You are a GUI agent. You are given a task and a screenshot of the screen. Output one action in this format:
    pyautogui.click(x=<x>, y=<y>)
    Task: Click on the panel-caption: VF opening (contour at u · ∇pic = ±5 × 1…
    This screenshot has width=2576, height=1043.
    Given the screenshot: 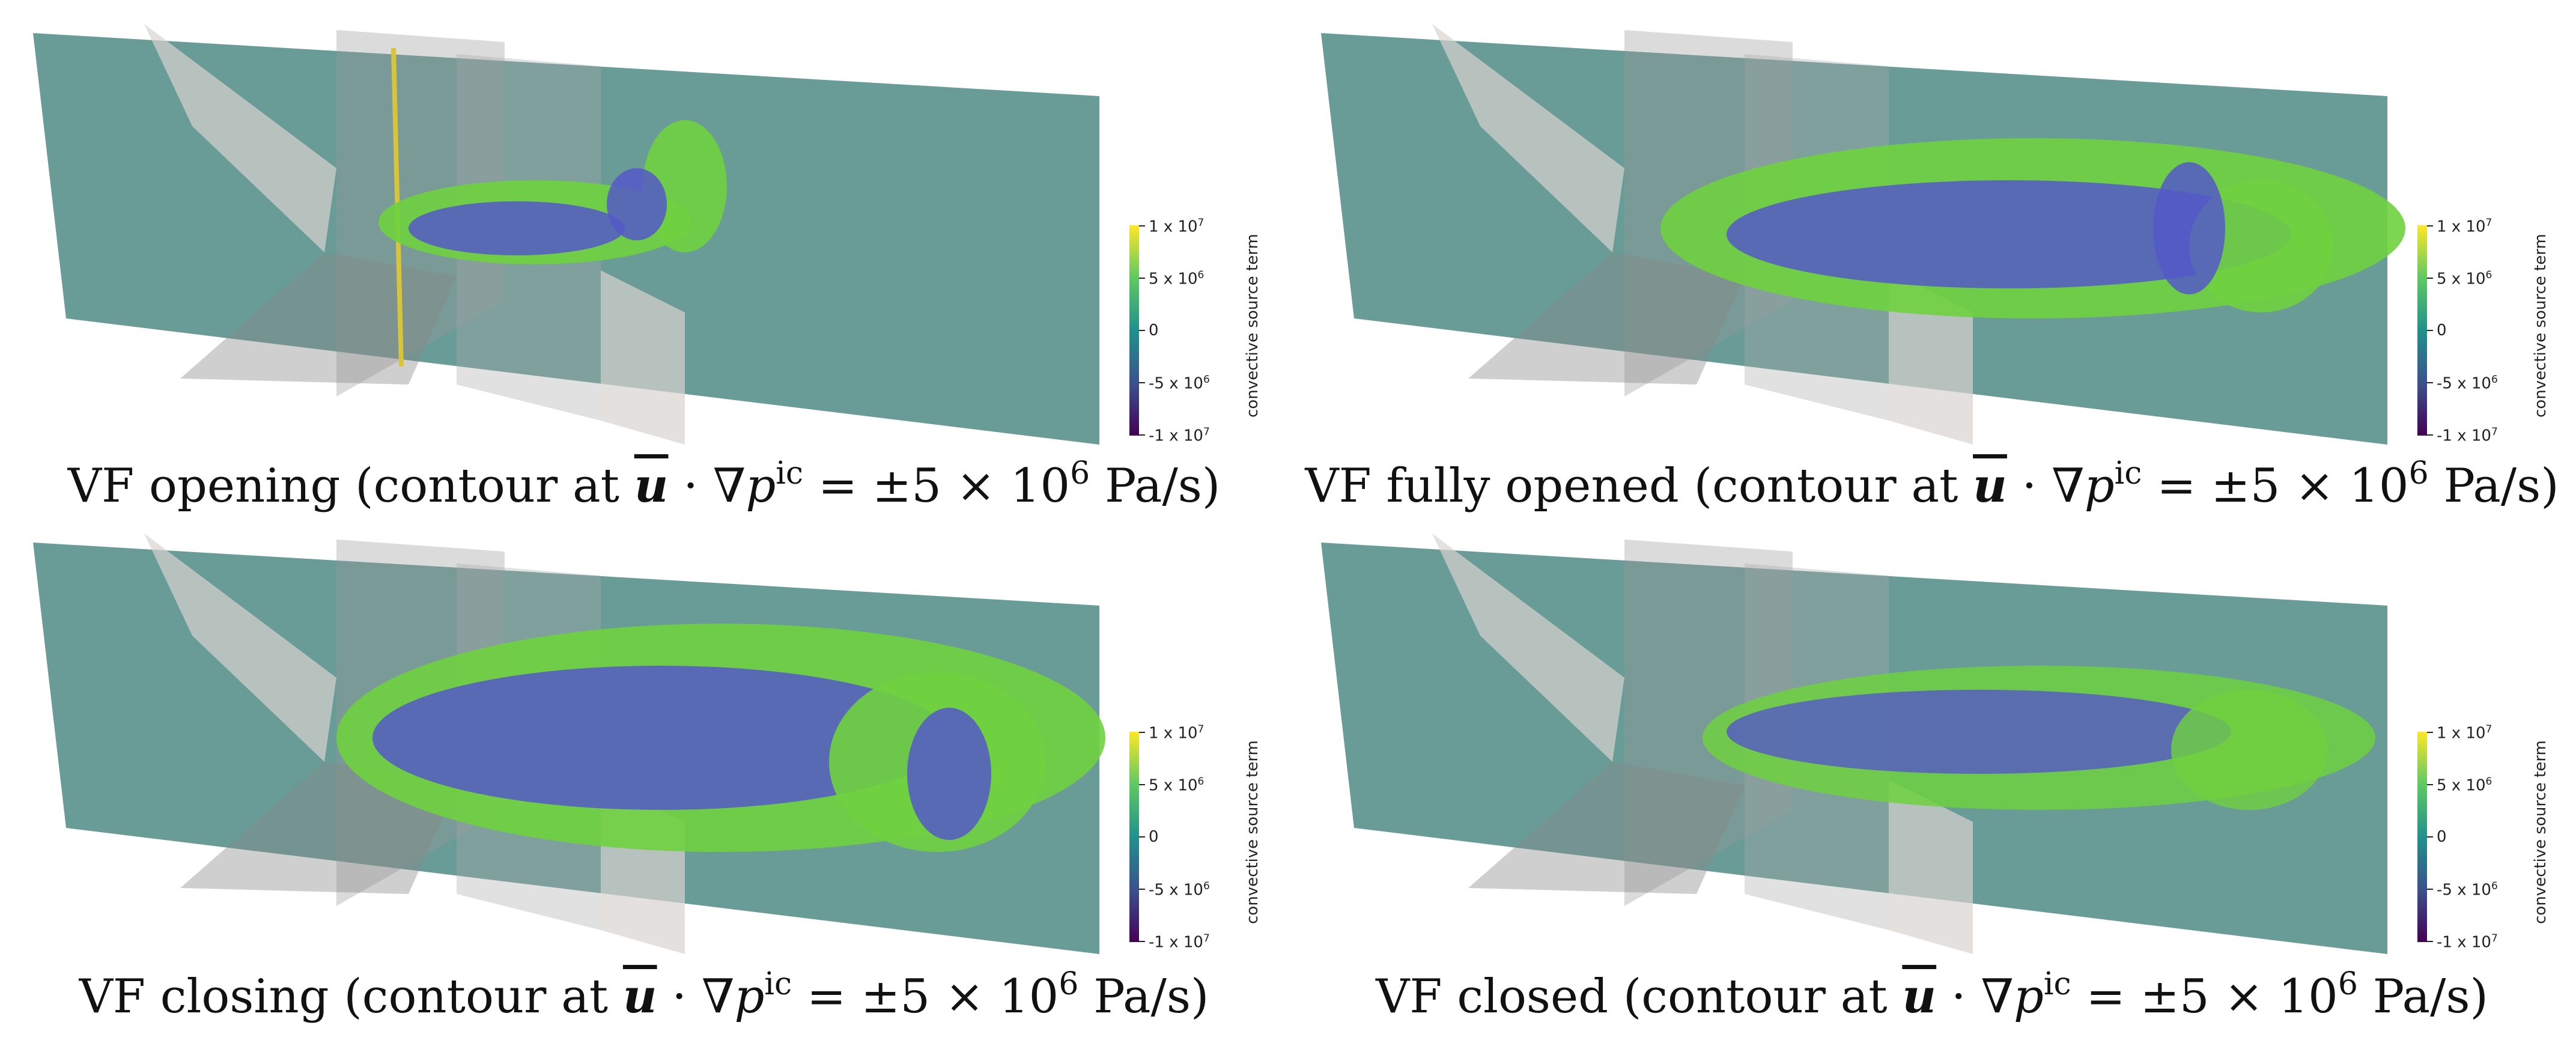 What is the action you would take?
    pyautogui.click(x=644, y=484)
    